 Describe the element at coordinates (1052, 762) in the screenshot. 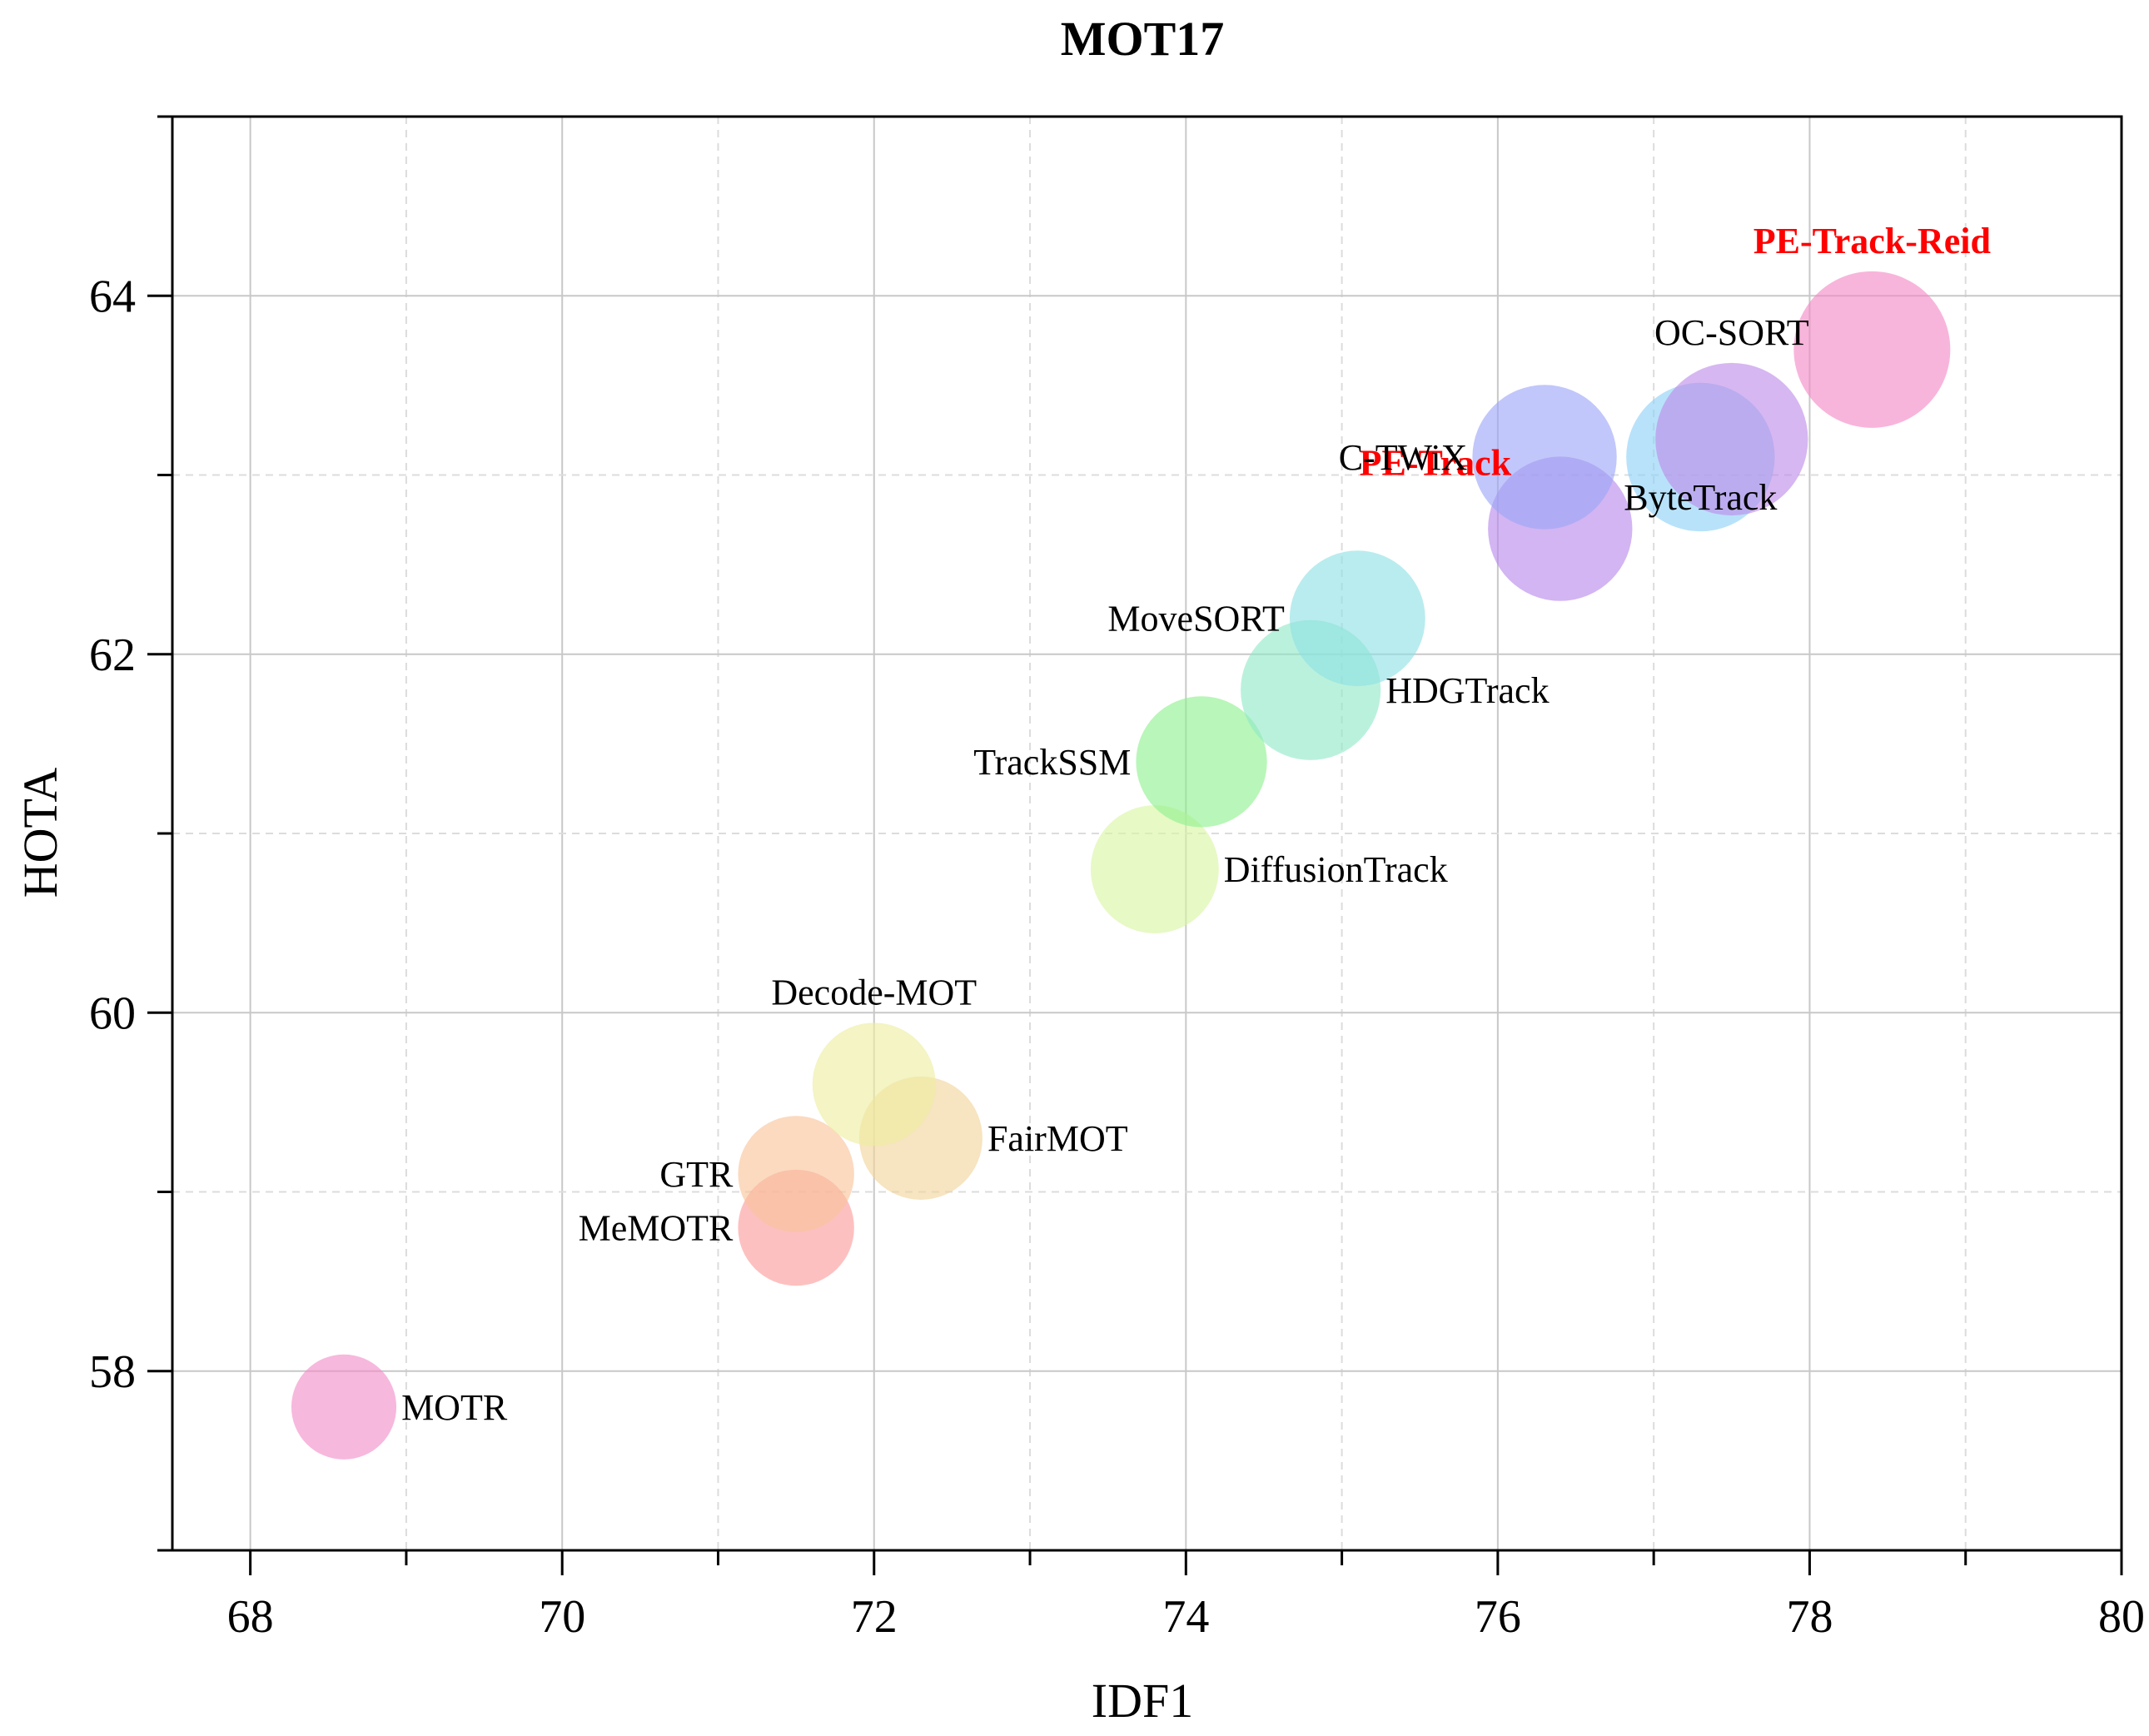

I see `label-trackssm: TrackSSM` at that location.